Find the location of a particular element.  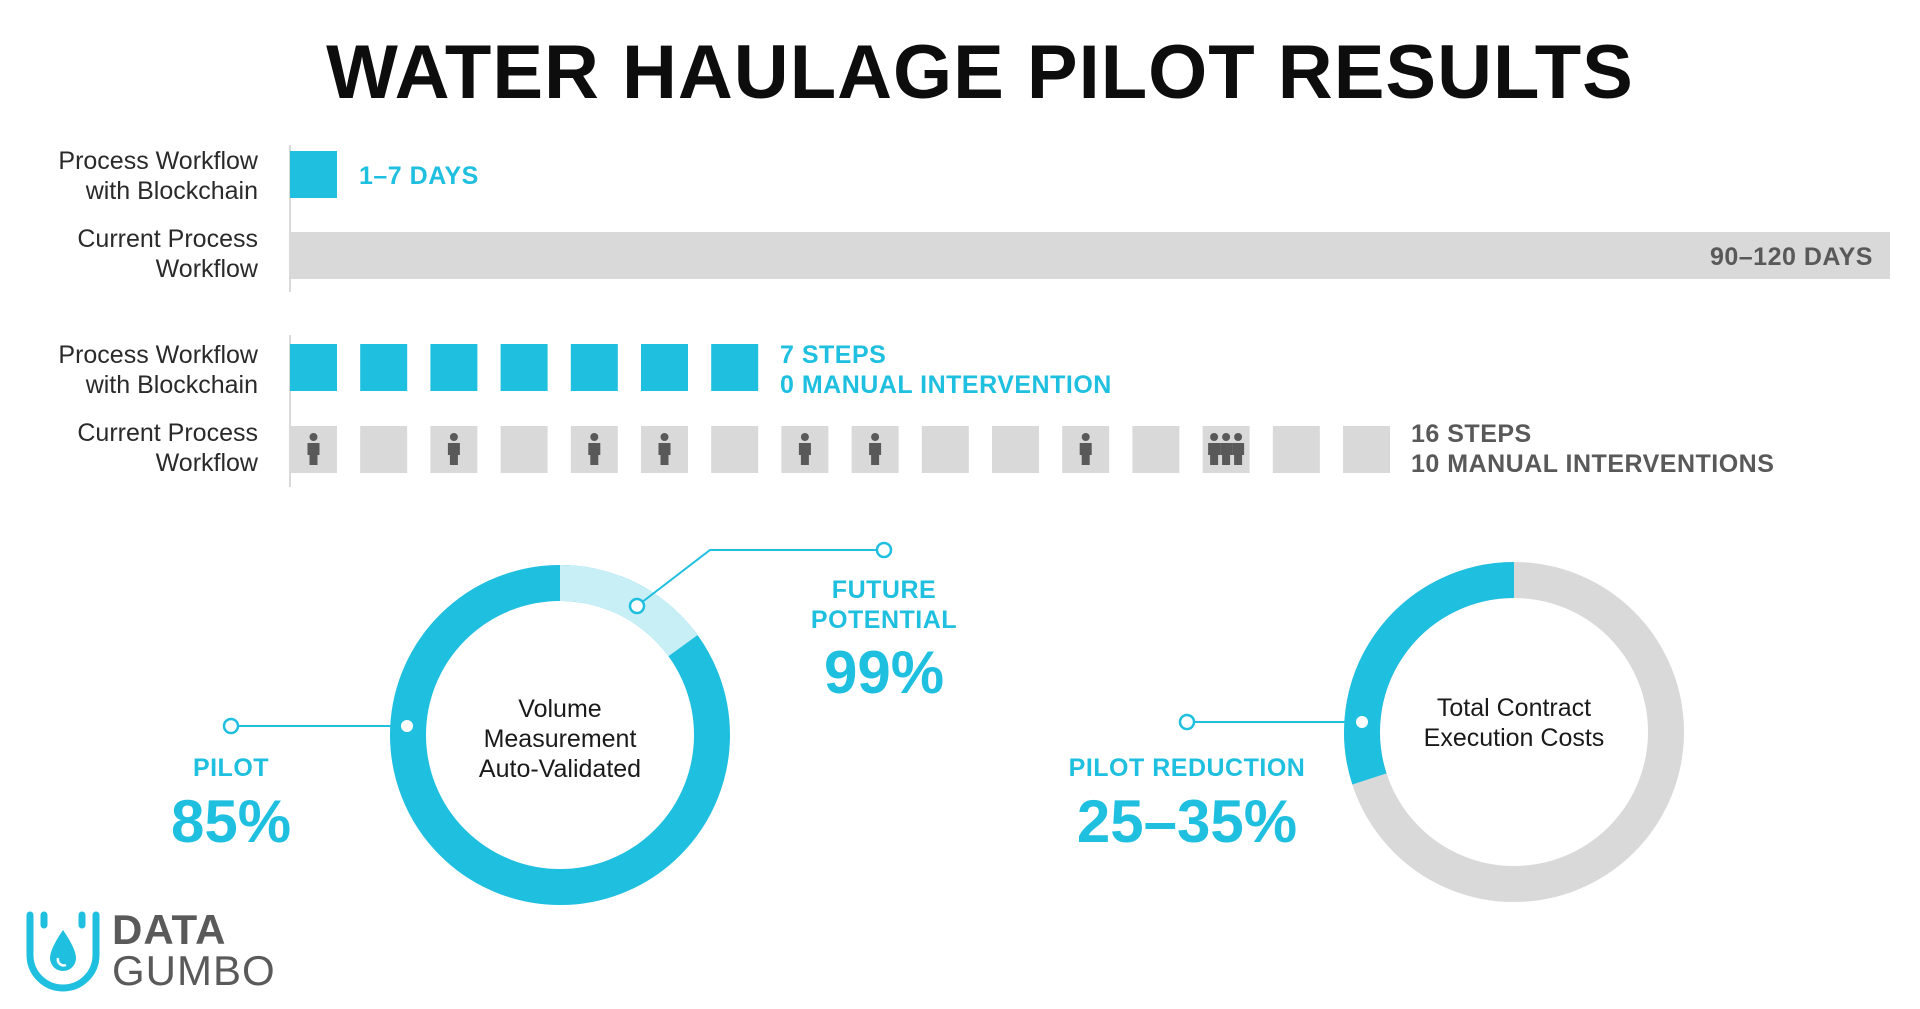

reduction-leader-dot is located at coordinates (1362, 722).